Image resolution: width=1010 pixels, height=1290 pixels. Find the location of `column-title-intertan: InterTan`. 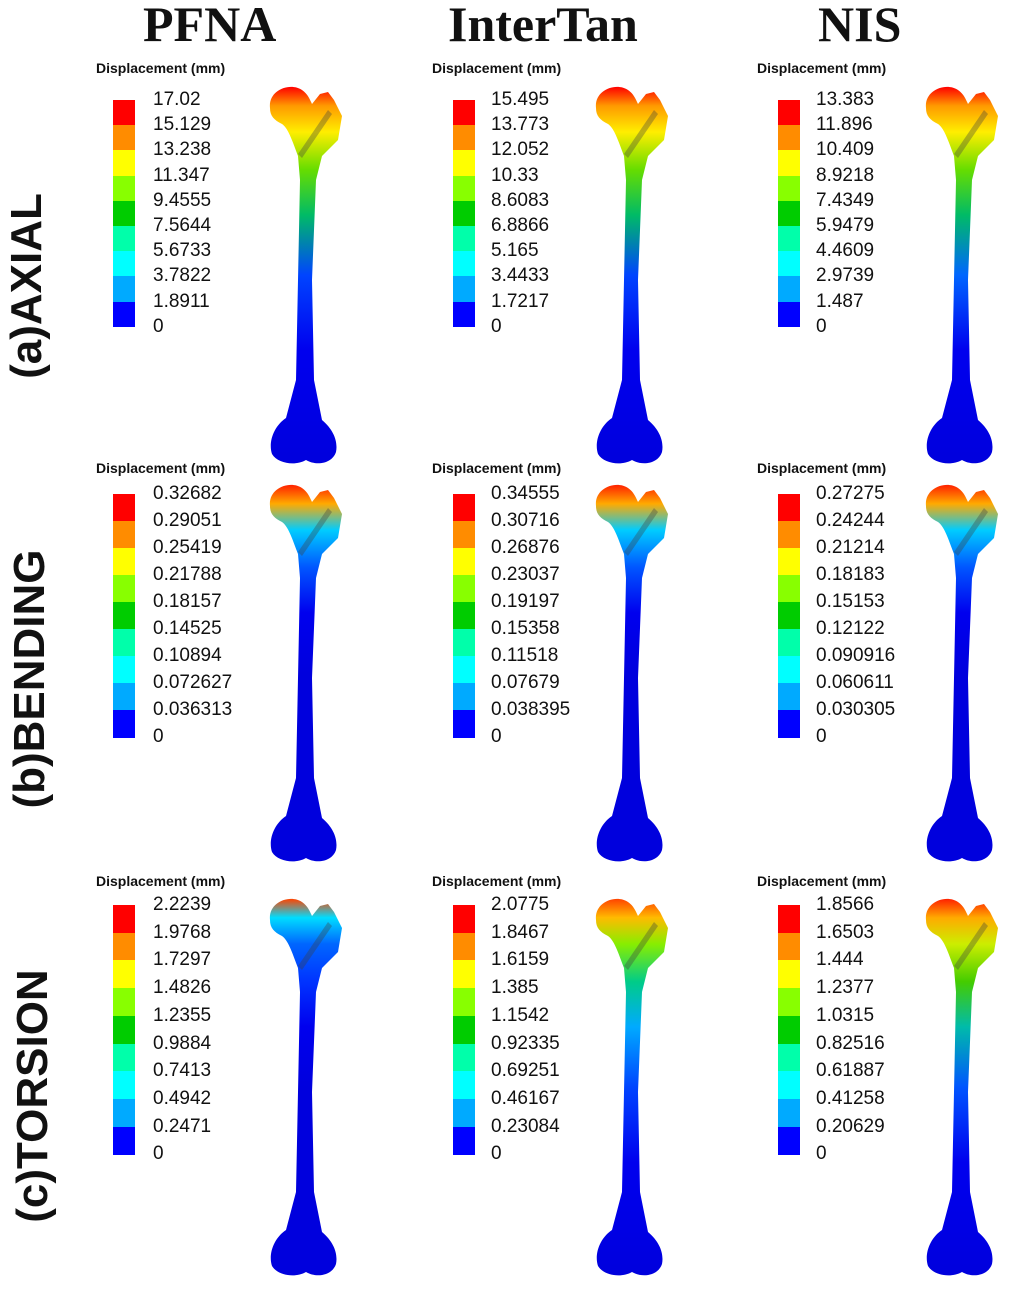

column-title-intertan: InterTan is located at coordinates (543, 26).